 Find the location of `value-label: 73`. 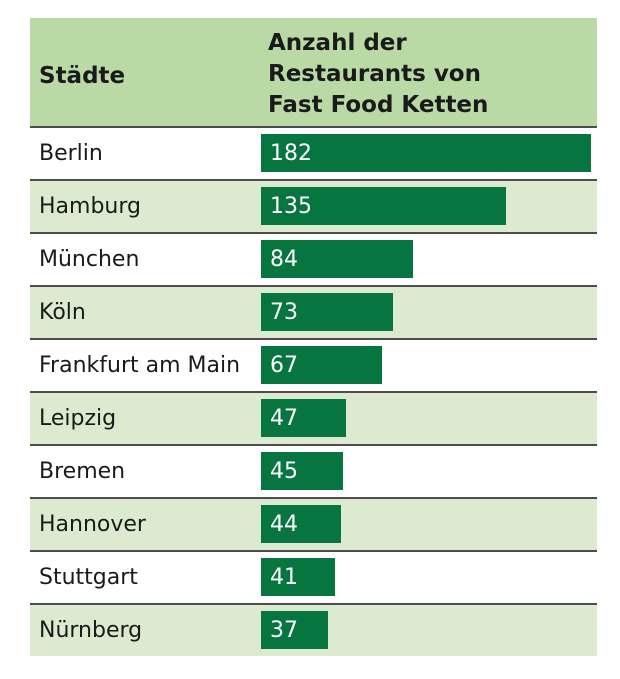

value-label: 73 is located at coordinates (284, 312).